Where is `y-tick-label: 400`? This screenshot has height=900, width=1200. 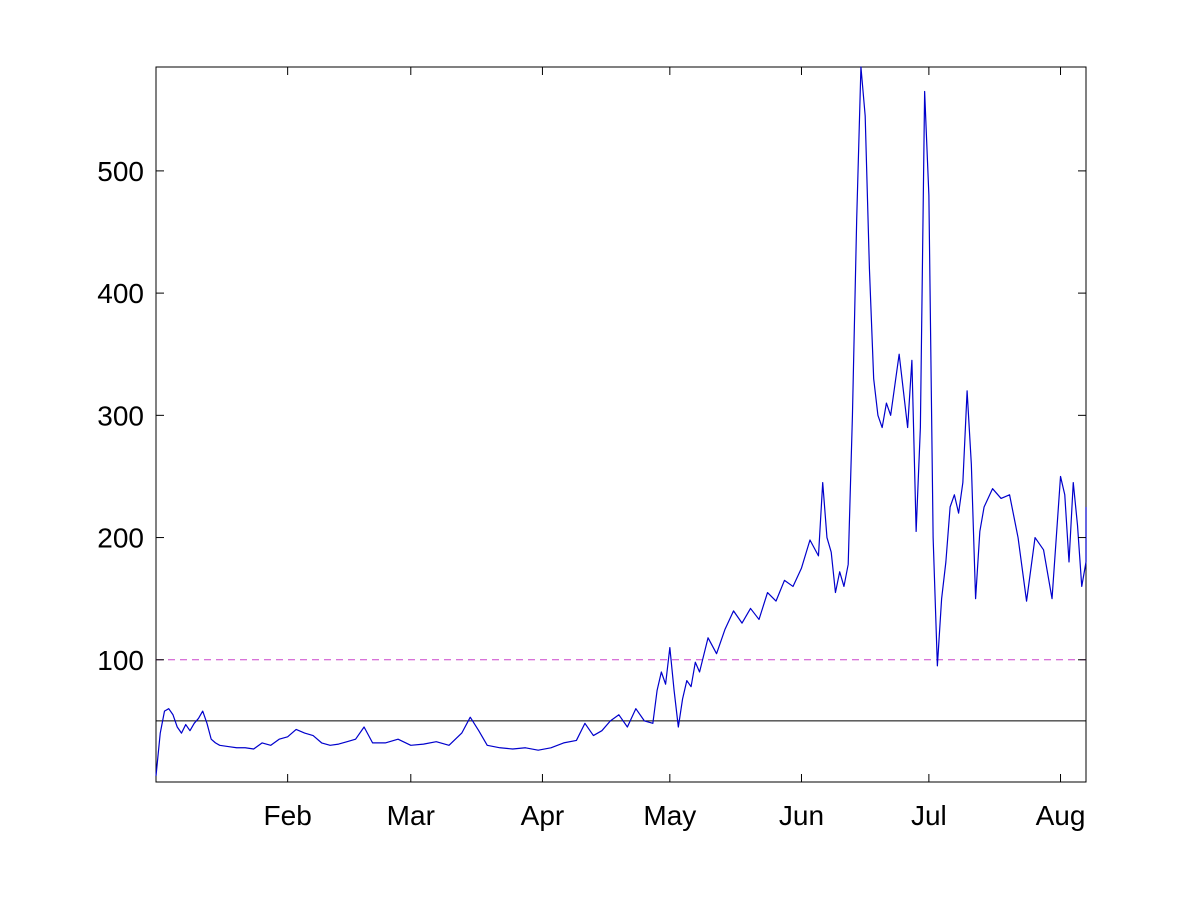 y-tick-label: 400 is located at coordinates (120, 293).